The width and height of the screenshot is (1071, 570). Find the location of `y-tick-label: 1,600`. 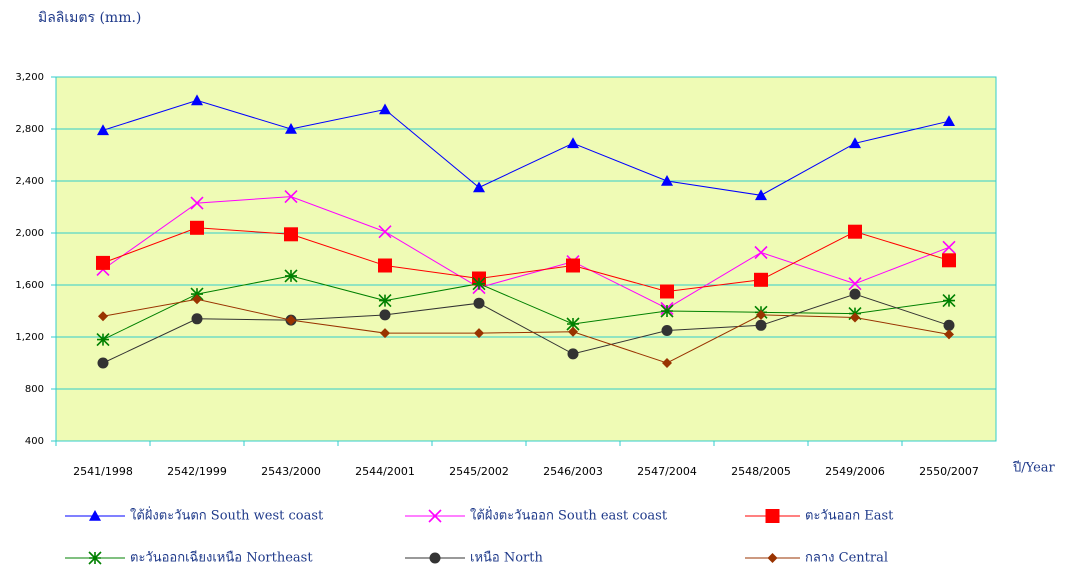

y-tick-label: 1,600 is located at coordinates (29, 285).